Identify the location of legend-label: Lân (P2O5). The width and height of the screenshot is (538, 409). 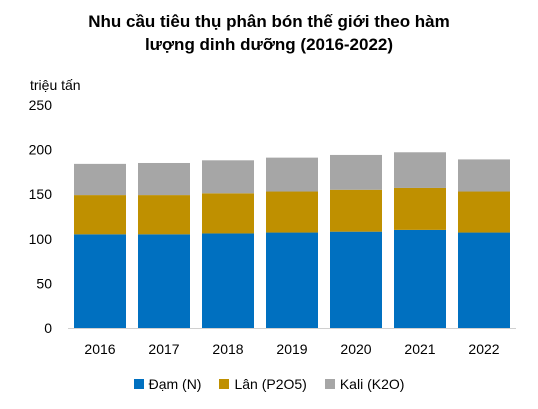
(270, 384).